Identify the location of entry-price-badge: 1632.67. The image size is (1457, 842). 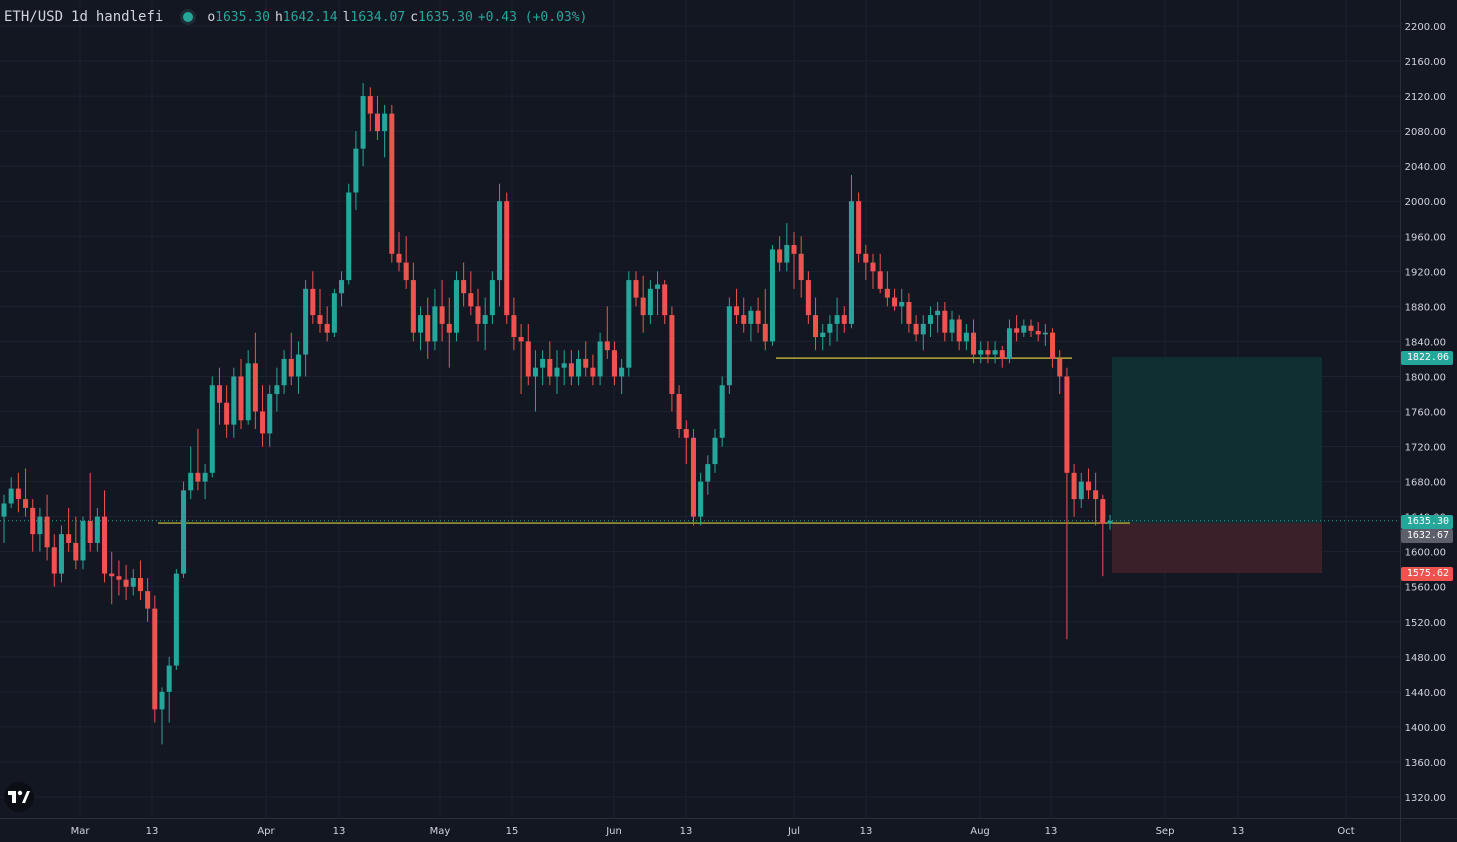
(1427, 536).